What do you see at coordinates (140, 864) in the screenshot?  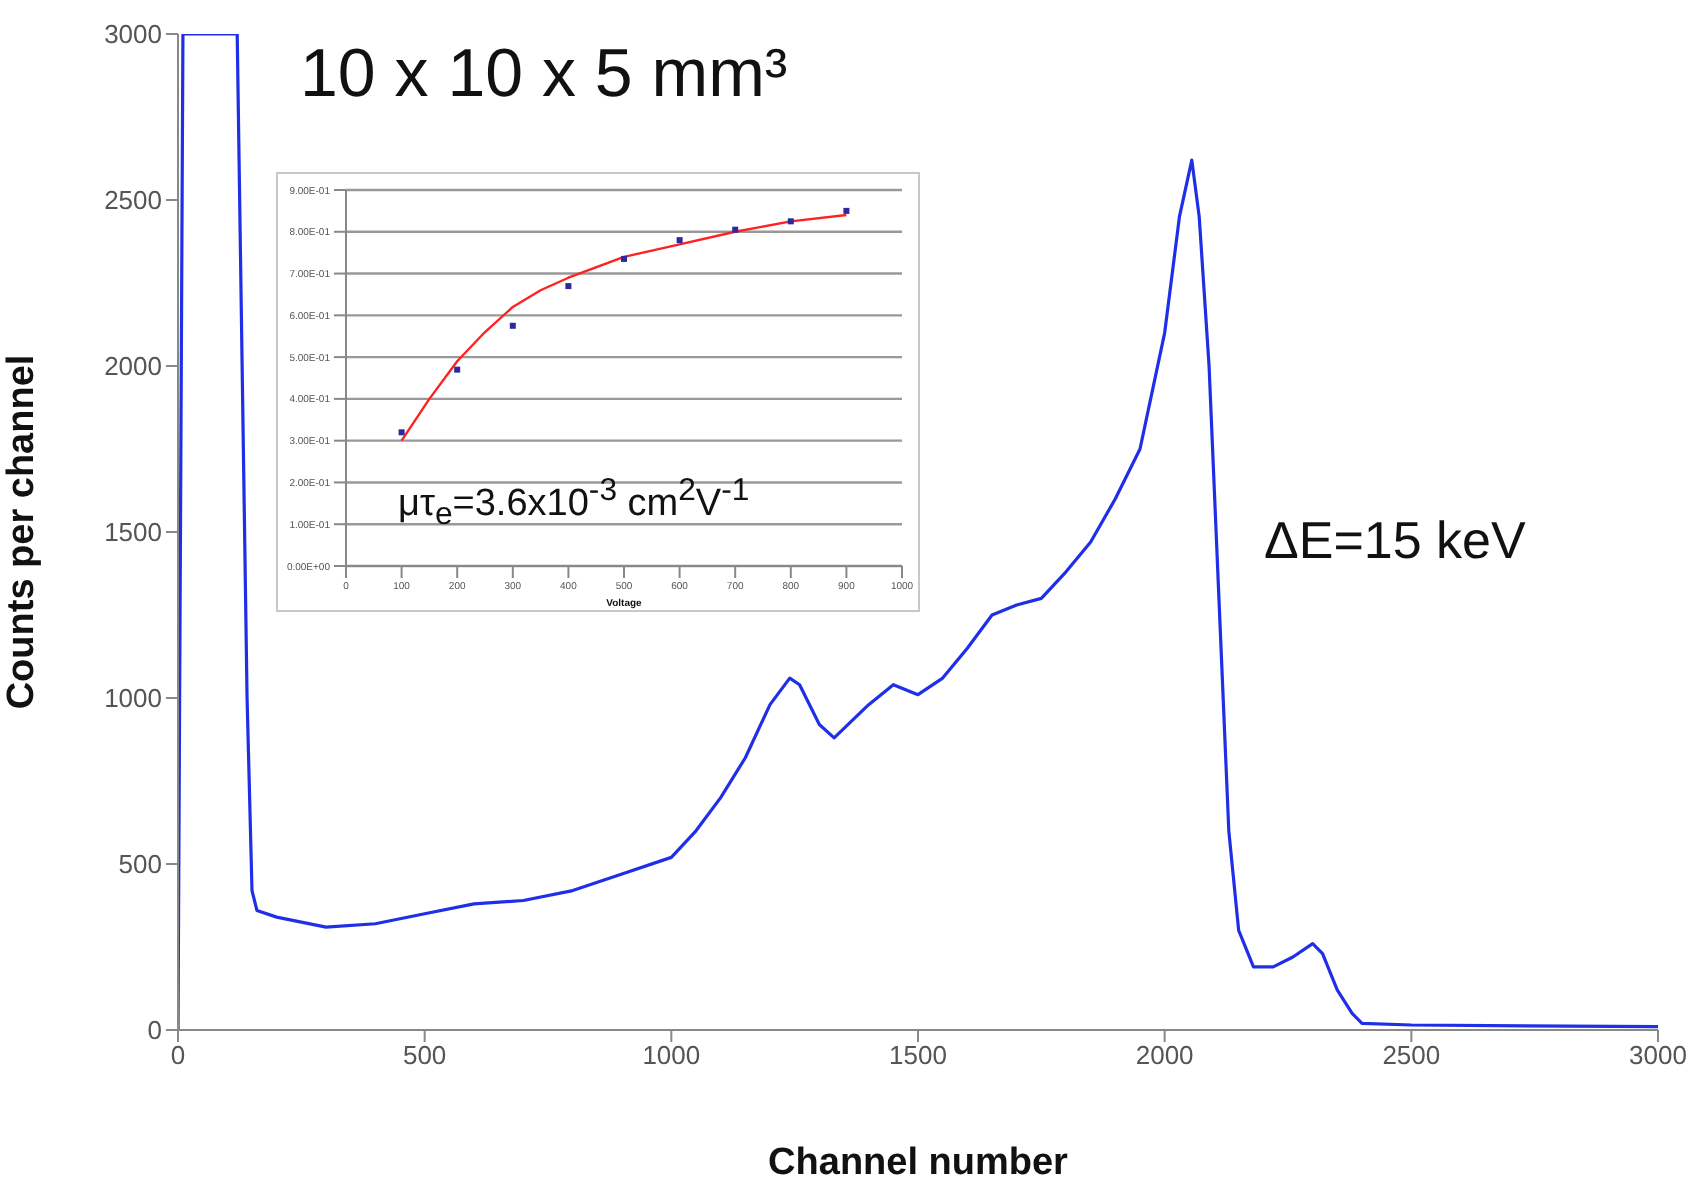 I see `y-tick-label: 500` at bounding box center [140, 864].